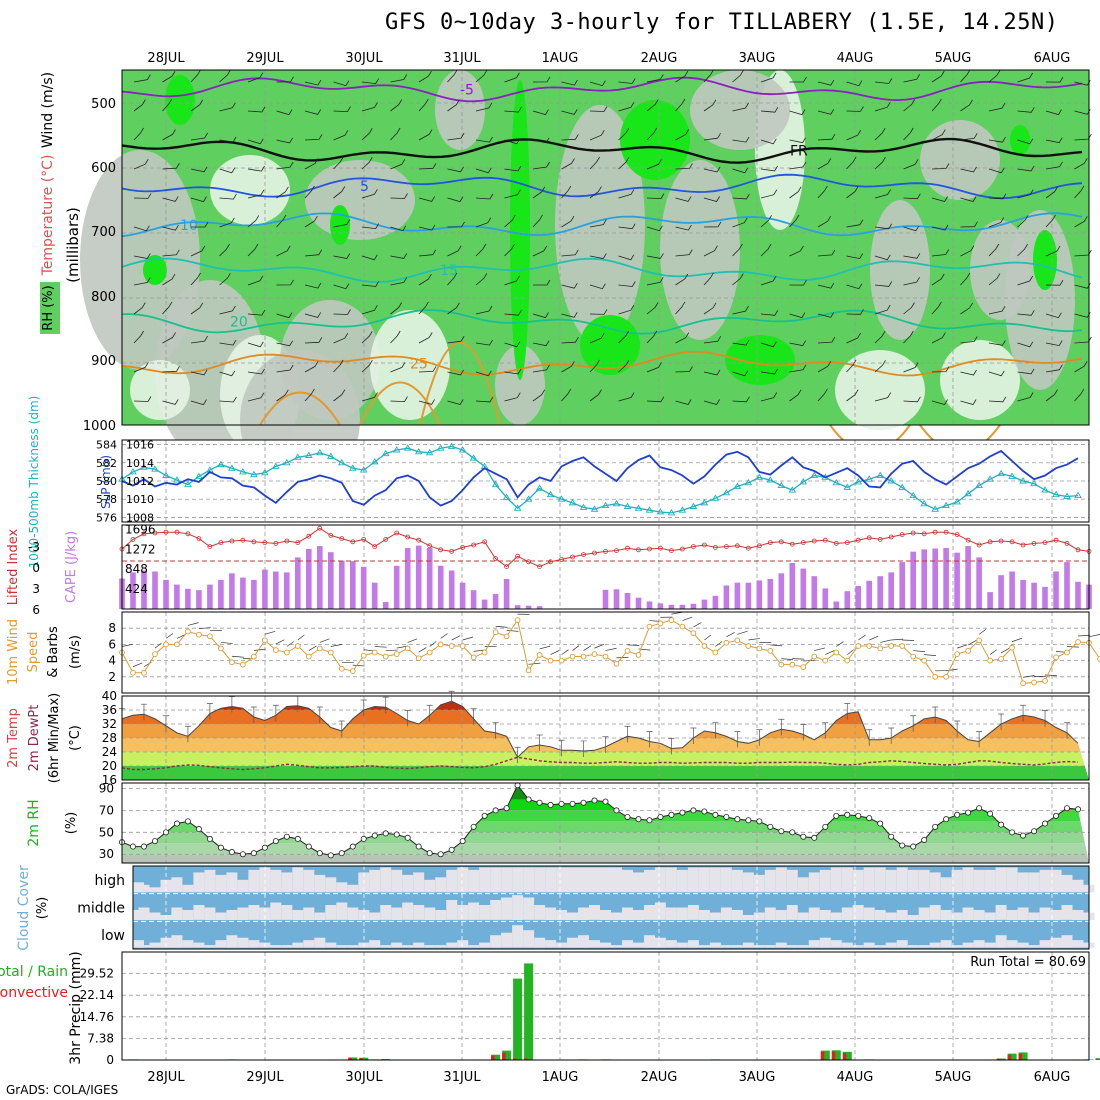 This screenshot has width=1100, height=1100. What do you see at coordinates (529, 1011) in the screenshot?
I see `precip-total-bar` at bounding box center [529, 1011].